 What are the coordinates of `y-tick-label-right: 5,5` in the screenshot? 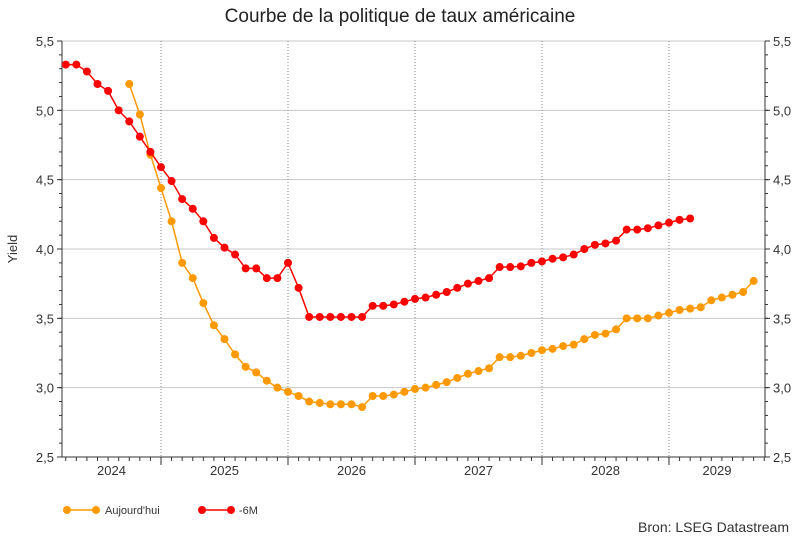 It's located at (782, 41).